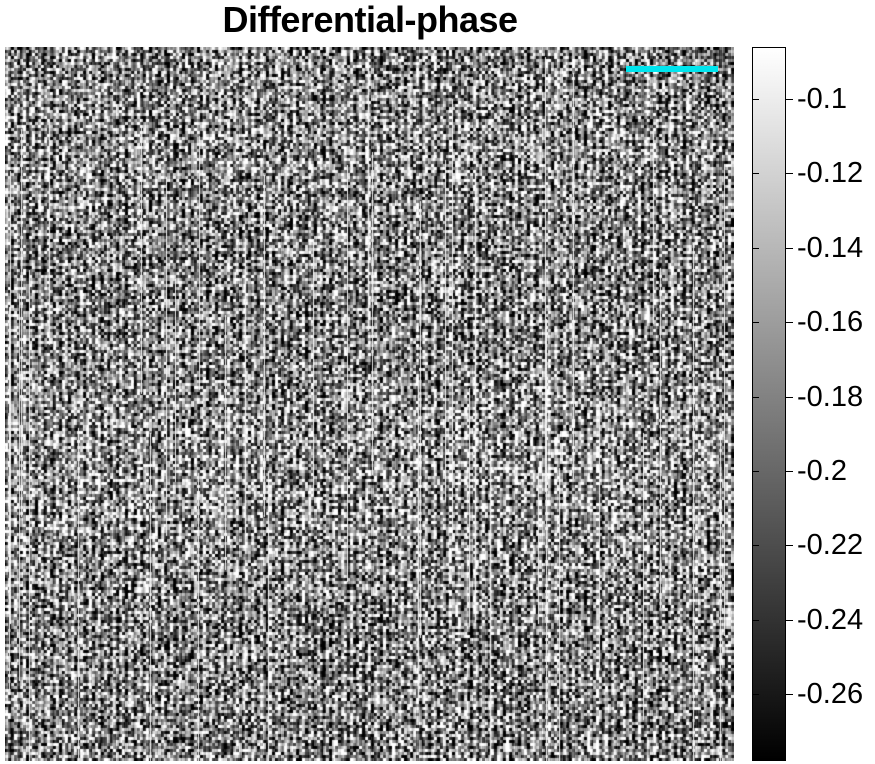  Describe the element at coordinates (822, 99) in the screenshot. I see `colorbar-tick-label: -0.1` at that location.